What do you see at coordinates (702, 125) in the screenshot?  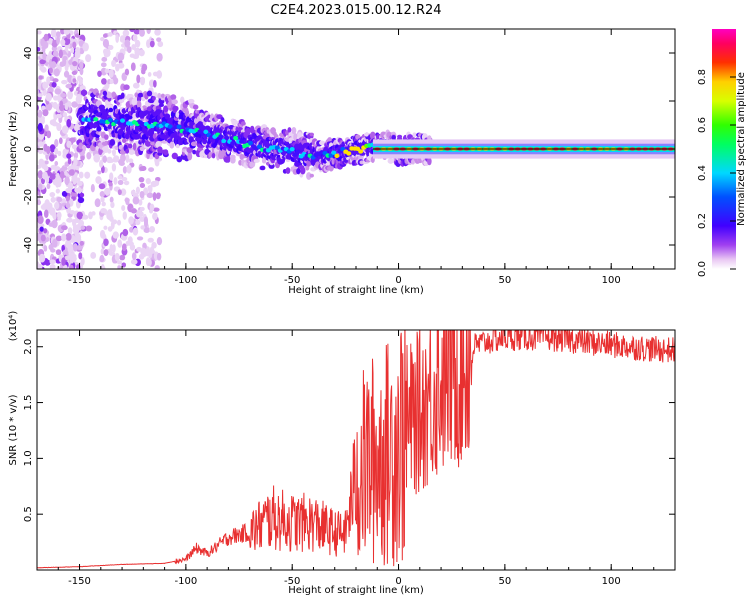 I see `colorbar-tick-label: 0.6` at bounding box center [702, 125].